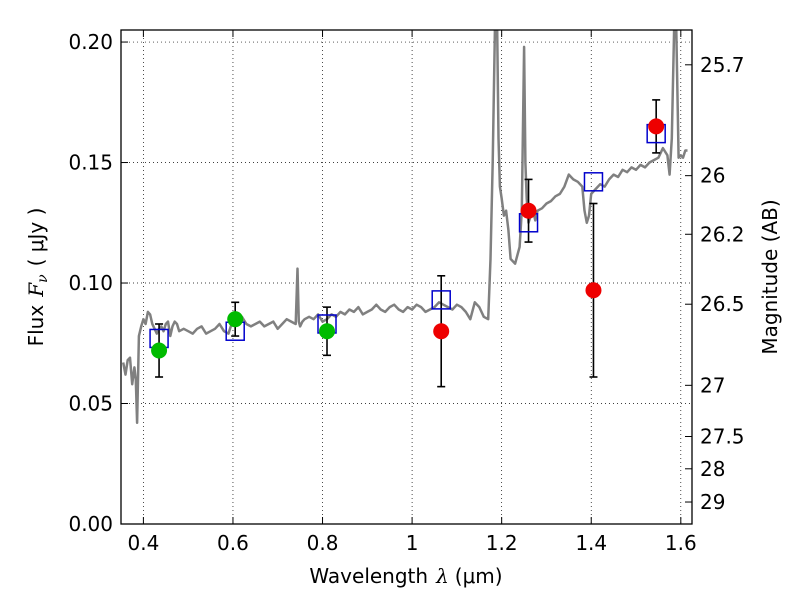 This screenshot has width=800, height=600. I want to click on x-tick-label: 0.6, so click(233, 543).